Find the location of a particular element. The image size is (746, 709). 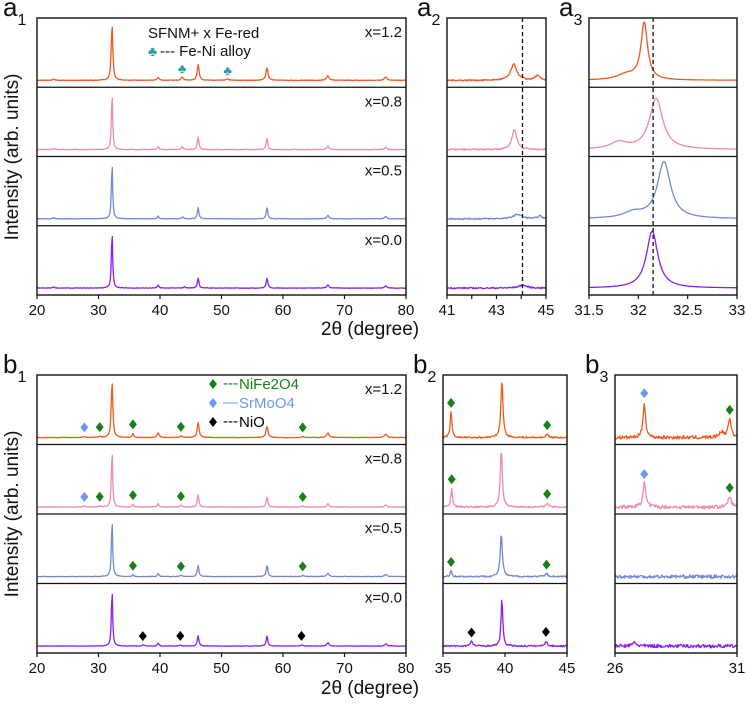

legend-label-srmoo4: SrMoO4 is located at coordinates (267, 403).